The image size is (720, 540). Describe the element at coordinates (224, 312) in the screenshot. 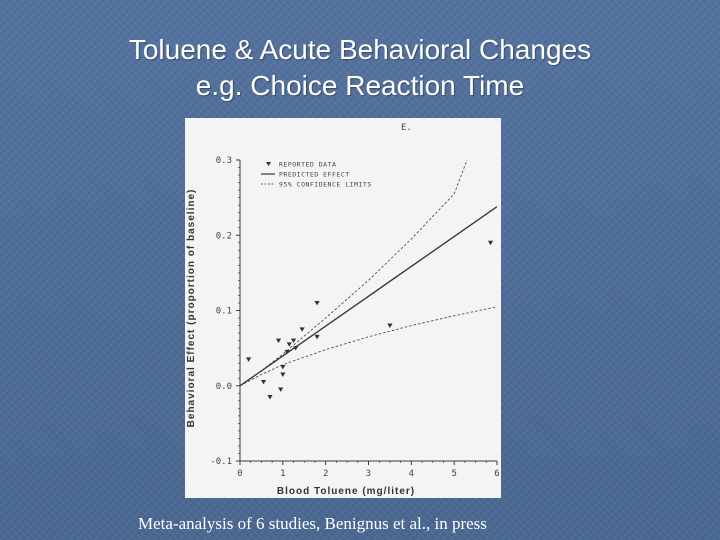

I see `y-tick-label: 0.1` at that location.